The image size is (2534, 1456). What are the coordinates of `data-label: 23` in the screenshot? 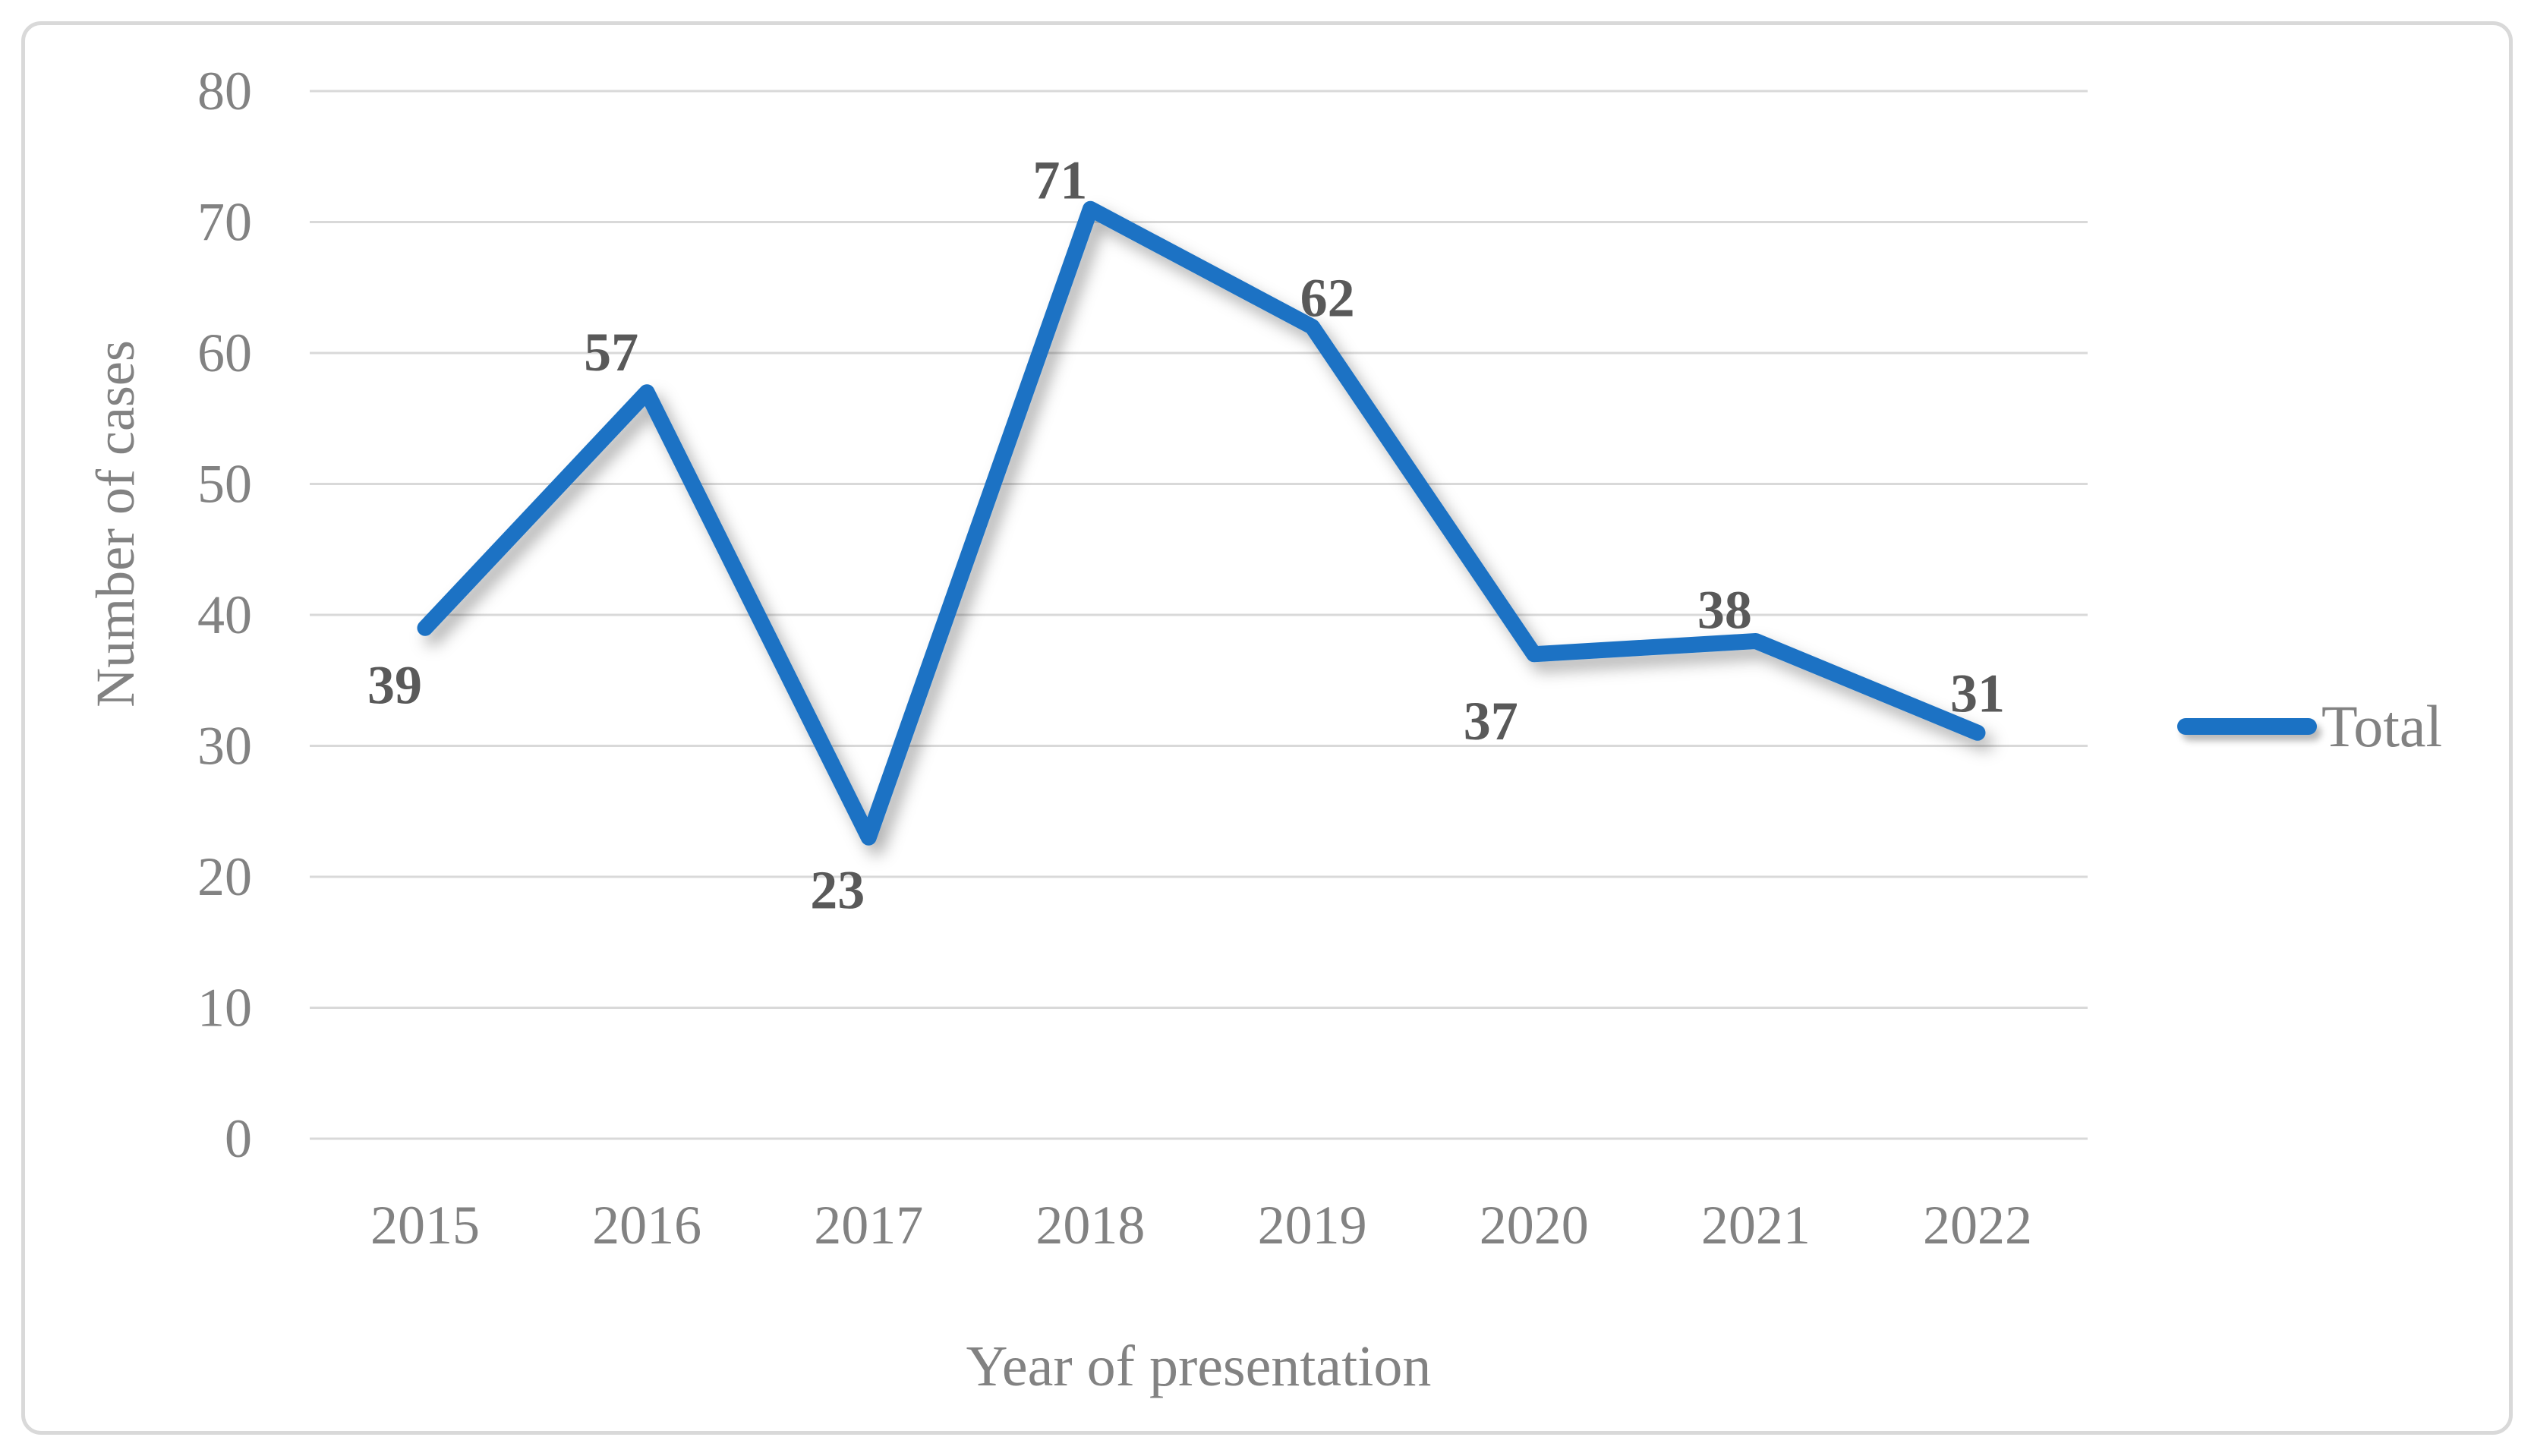 It's located at (837, 889).